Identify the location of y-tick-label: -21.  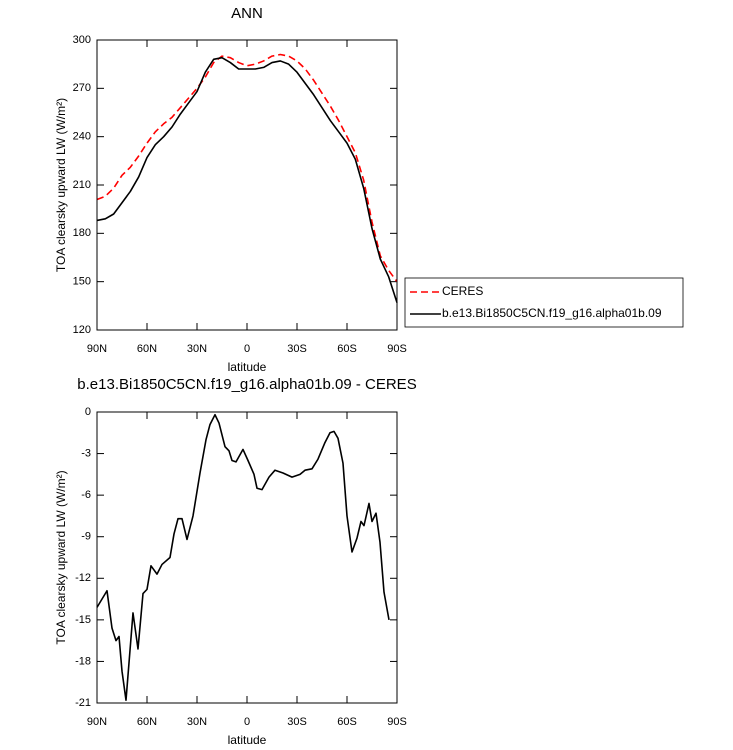
(83, 703).